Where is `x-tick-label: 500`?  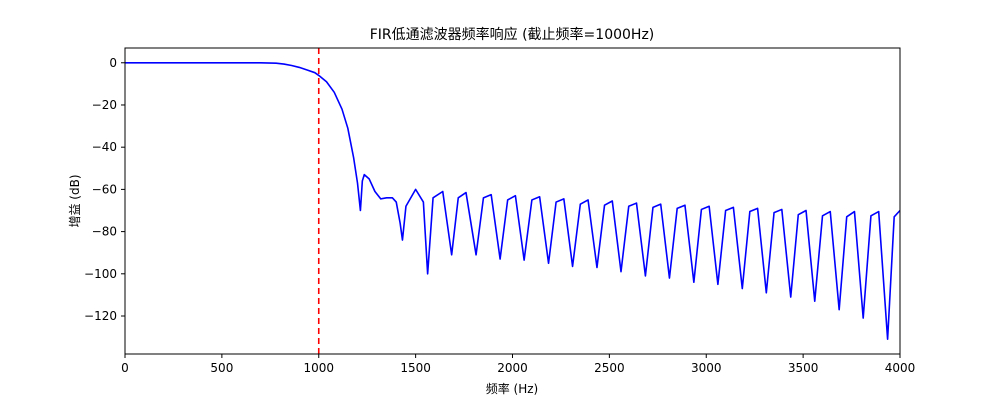
x-tick-label: 500 is located at coordinates (221, 368).